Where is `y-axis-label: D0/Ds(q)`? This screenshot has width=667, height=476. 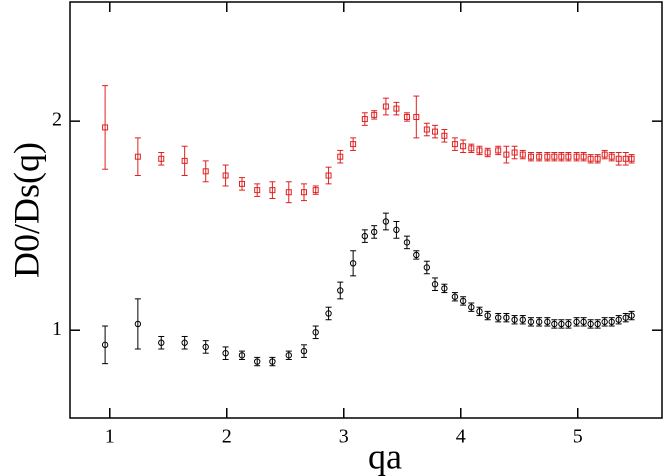 y-axis-label: D0/Ds(q) is located at coordinates (26, 210).